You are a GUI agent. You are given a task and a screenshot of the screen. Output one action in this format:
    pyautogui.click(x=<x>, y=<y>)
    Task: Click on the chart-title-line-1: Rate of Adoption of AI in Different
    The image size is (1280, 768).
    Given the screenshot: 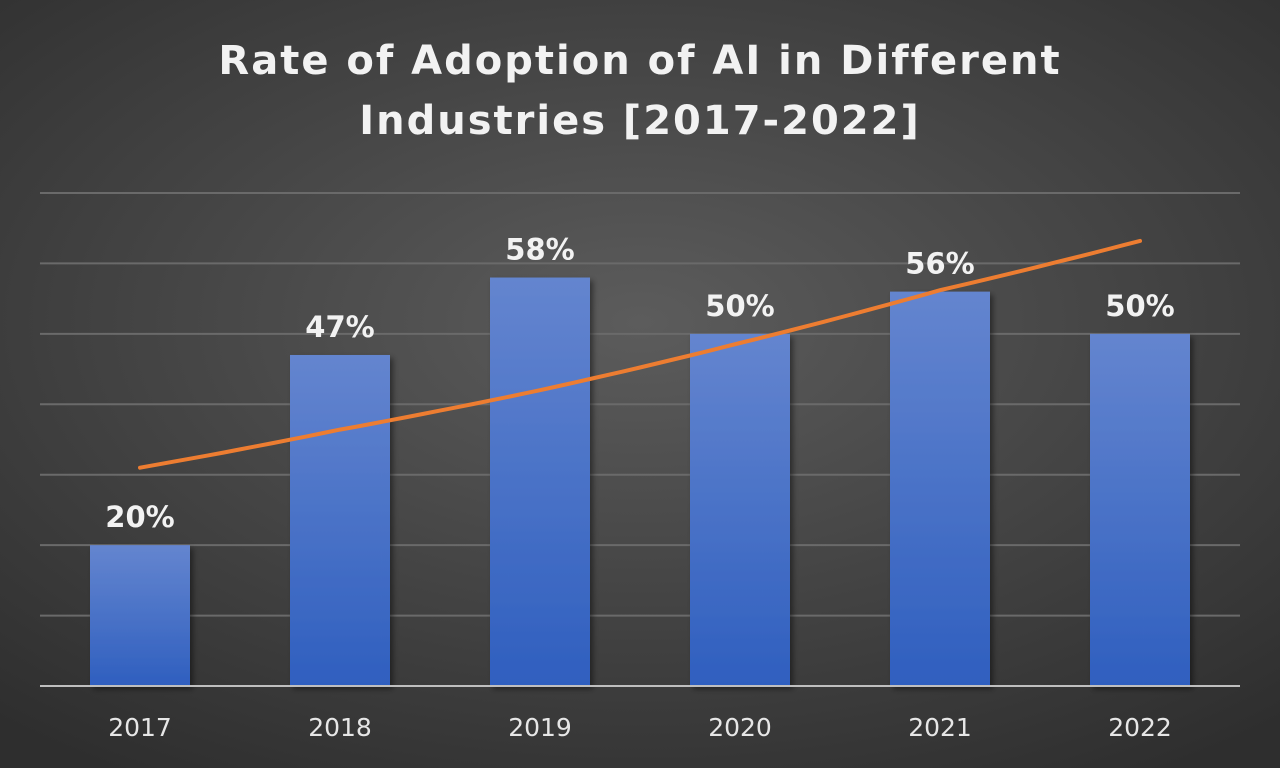 What is the action you would take?
    pyautogui.click(x=639, y=61)
    